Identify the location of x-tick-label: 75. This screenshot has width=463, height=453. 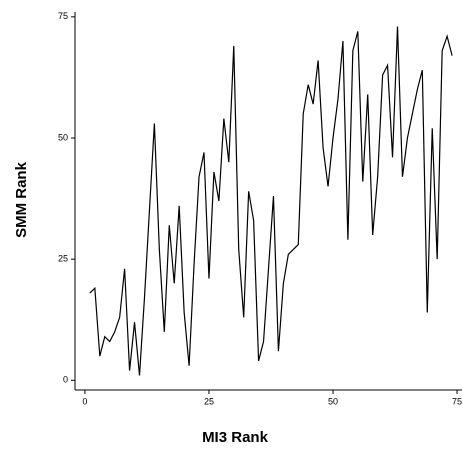
(457, 401).